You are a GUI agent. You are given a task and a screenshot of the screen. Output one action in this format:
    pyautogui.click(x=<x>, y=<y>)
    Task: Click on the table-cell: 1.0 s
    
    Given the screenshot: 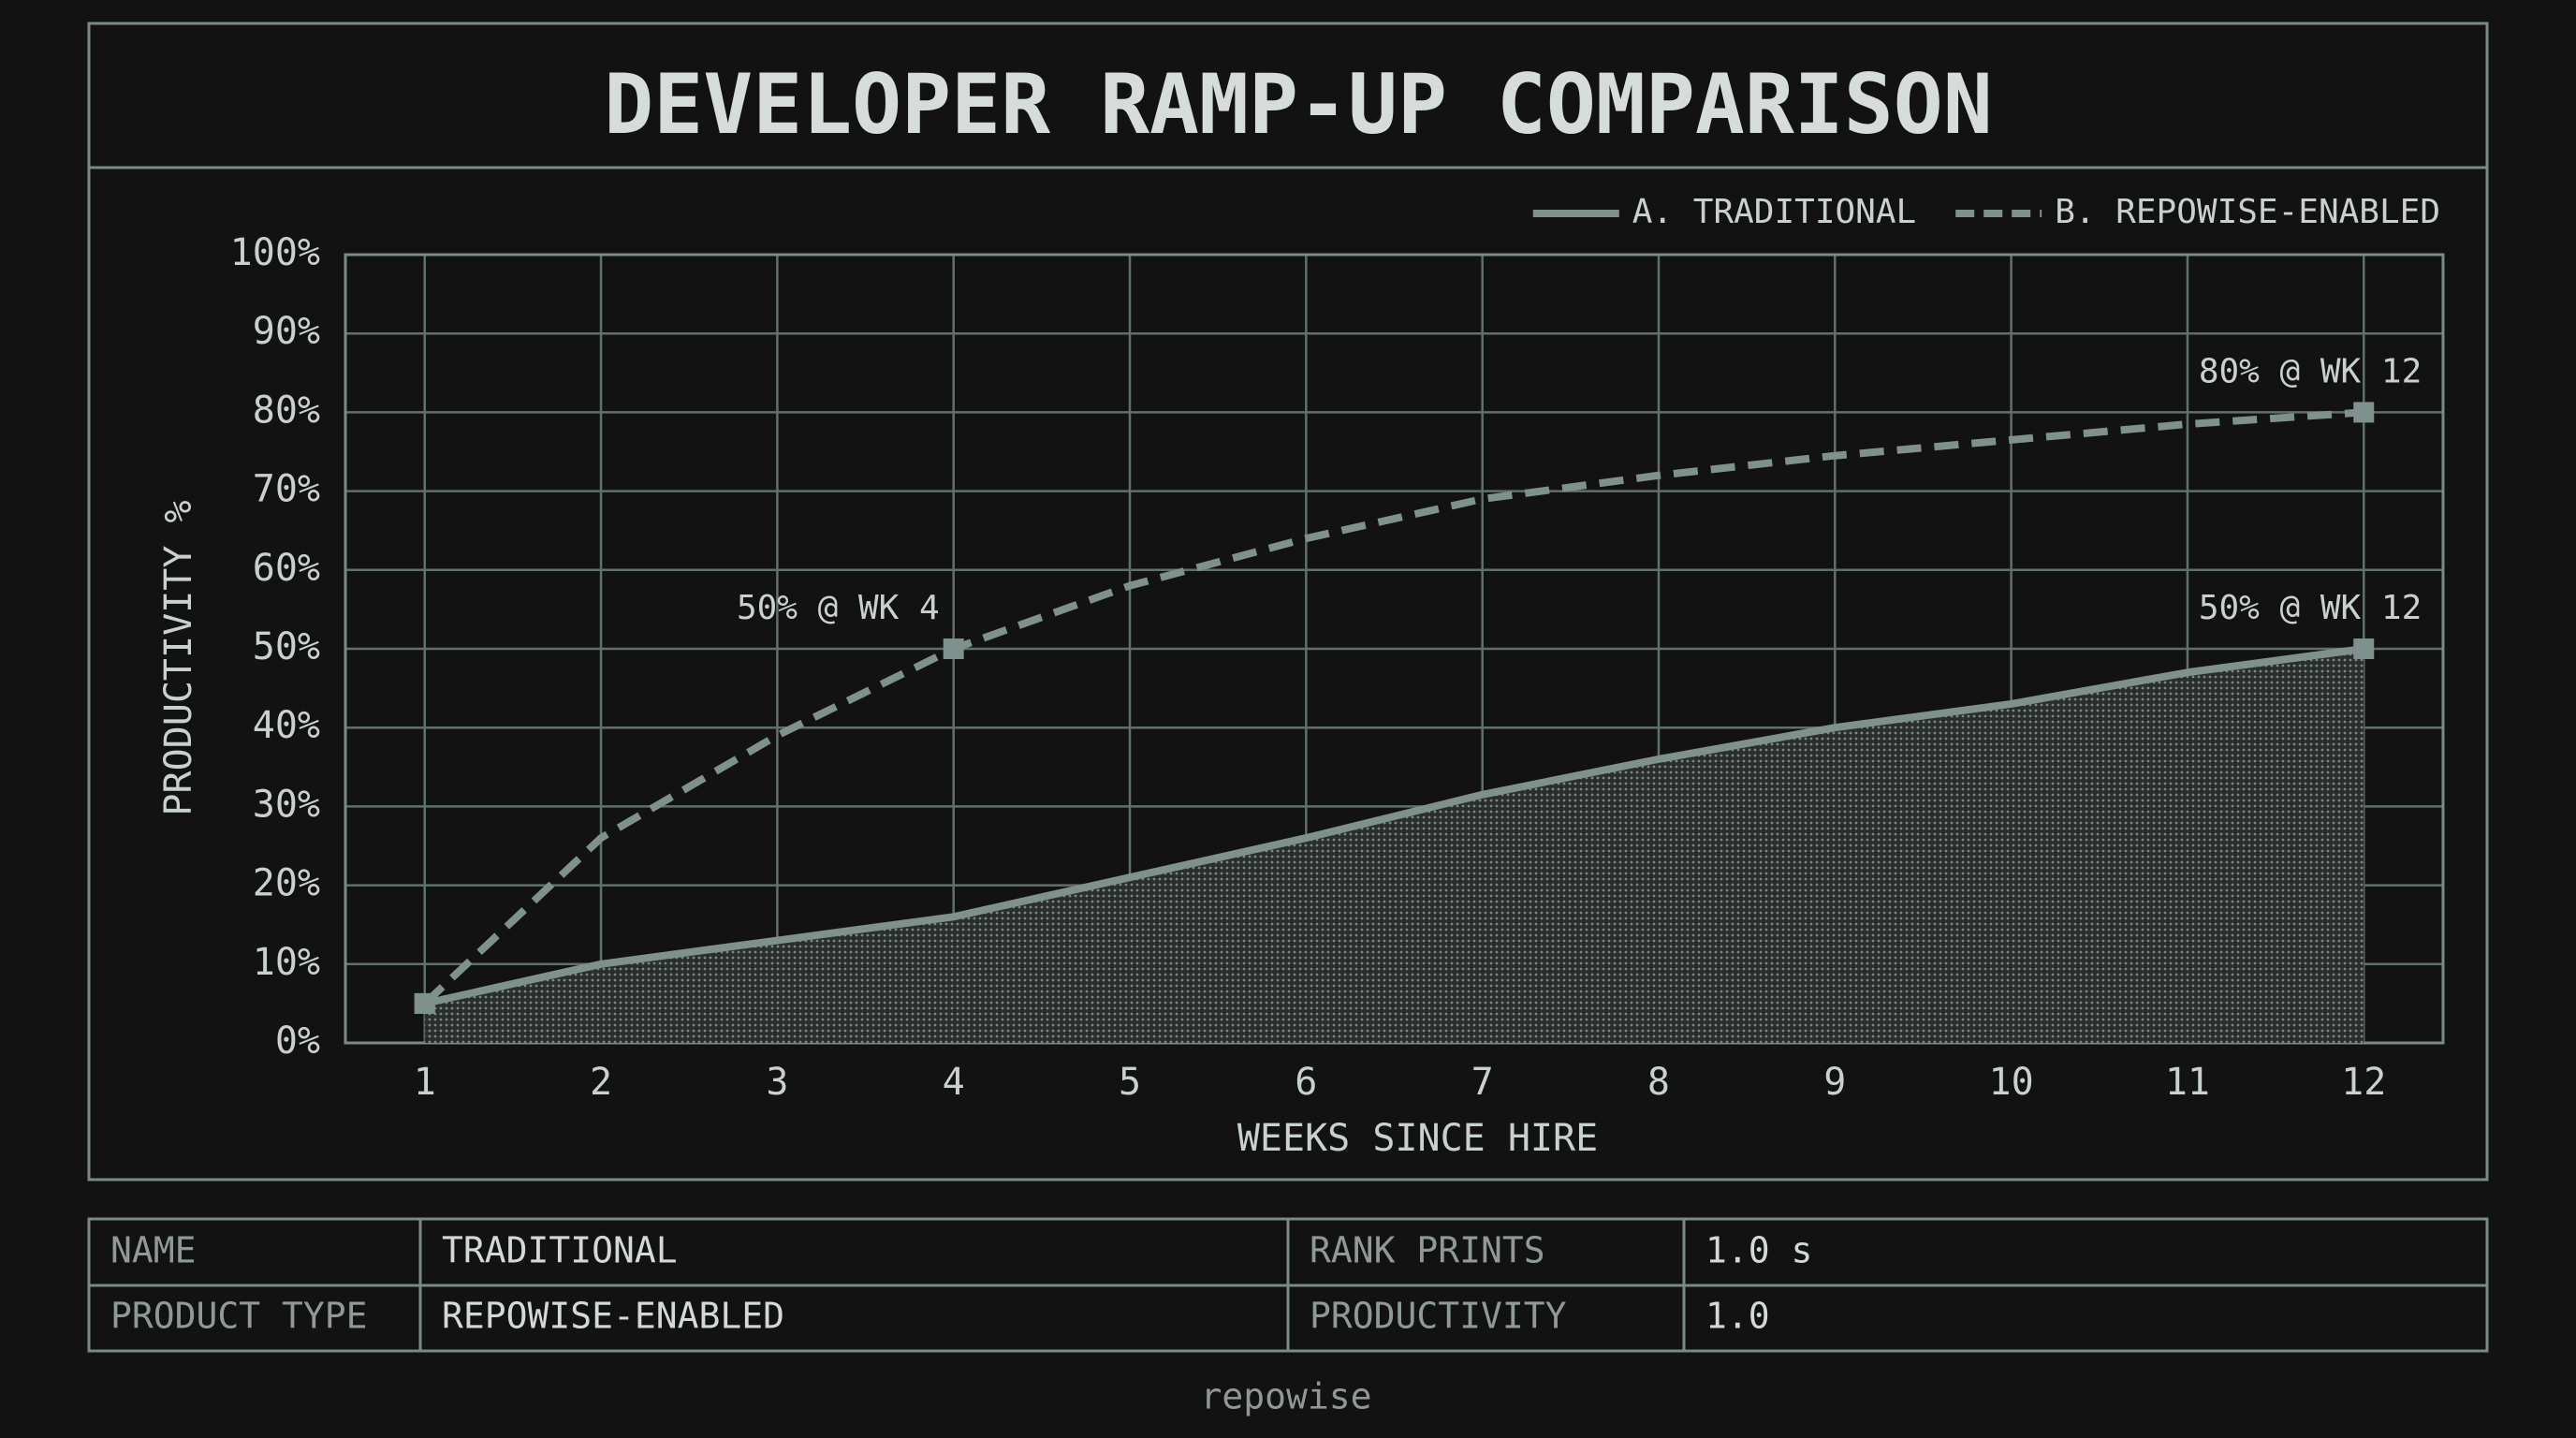 What is the action you would take?
    pyautogui.click(x=1758, y=1250)
    